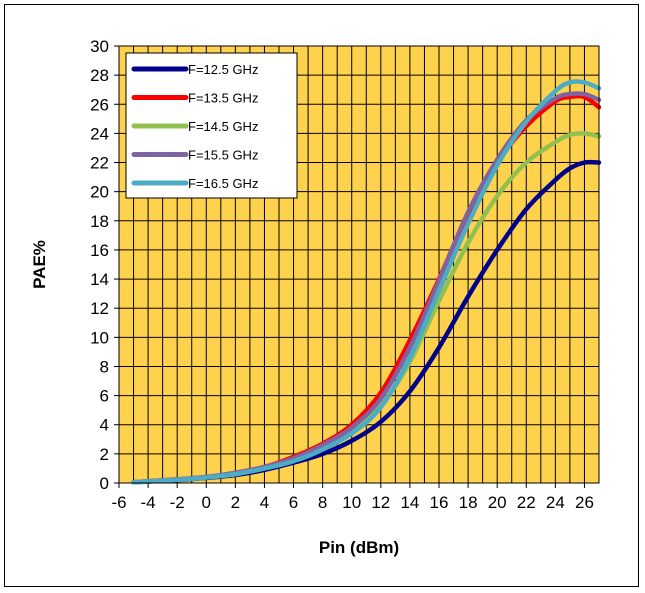  Describe the element at coordinates (264, 502) in the screenshot. I see `x-tick-label: 4` at that location.